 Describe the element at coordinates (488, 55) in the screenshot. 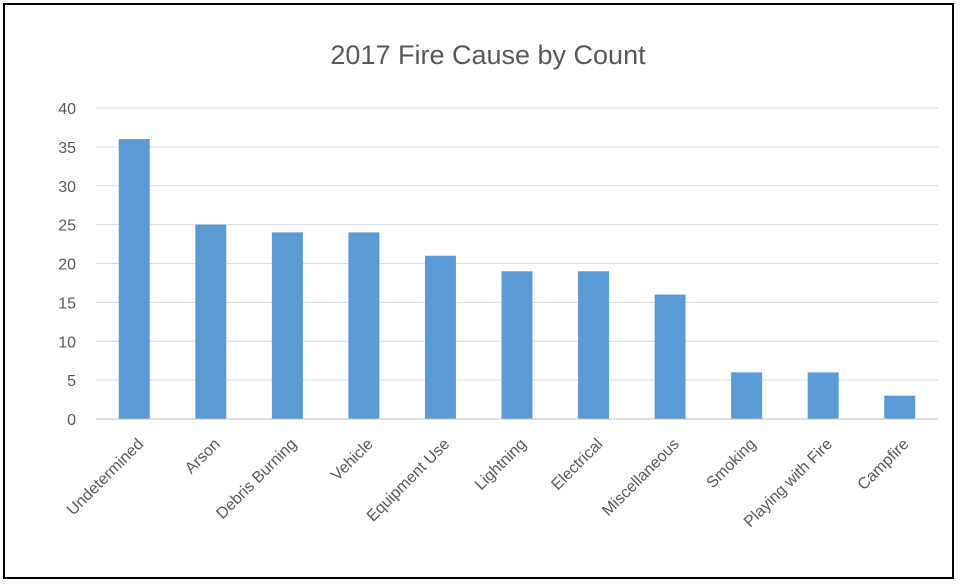

I see `chart-title: 2017 Fire Cause by Count` at that location.